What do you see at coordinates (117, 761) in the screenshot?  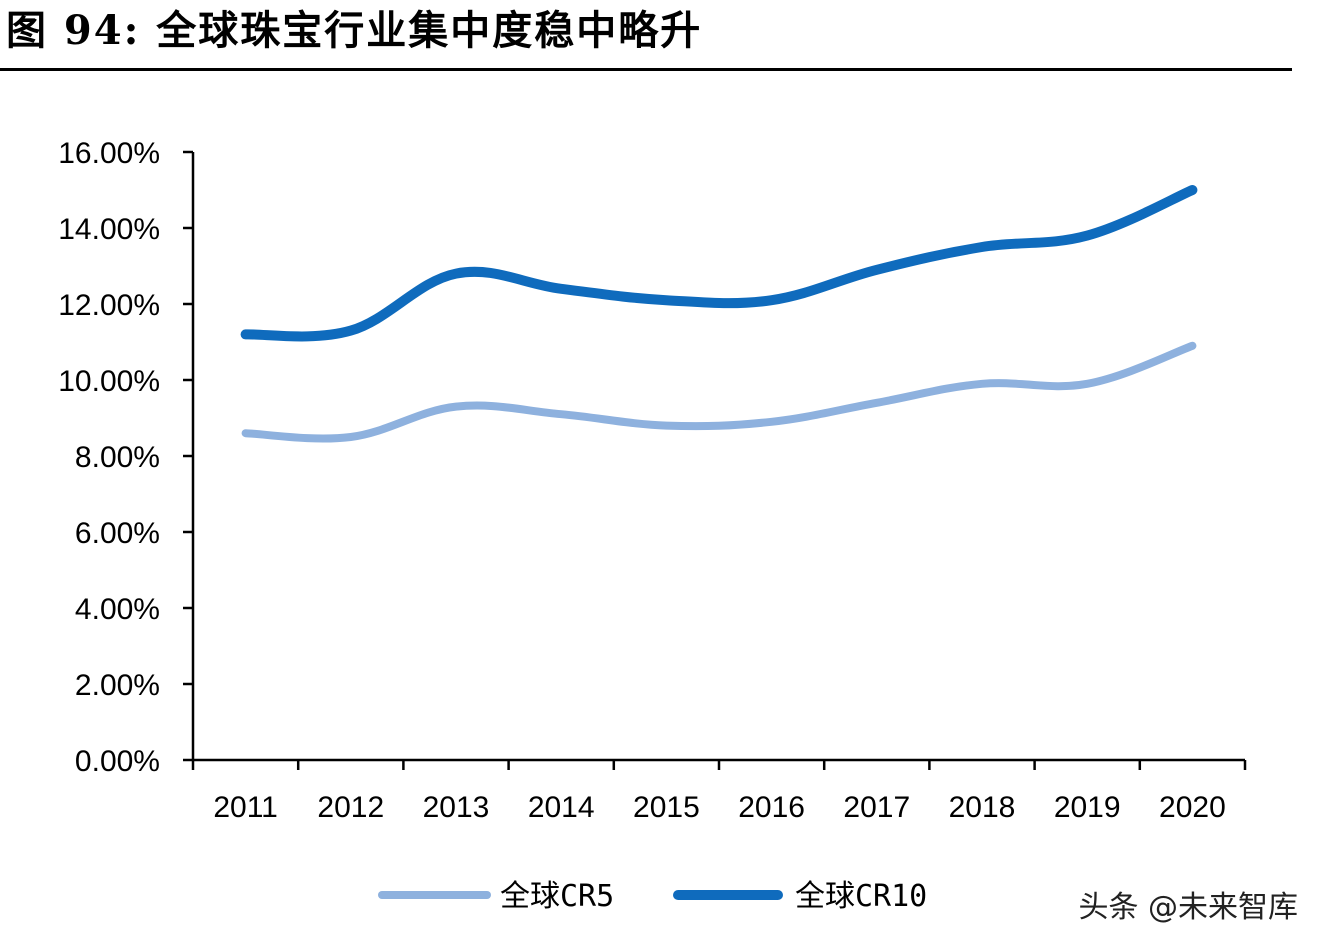 I see `y-tick-label: 0.00%` at bounding box center [117, 761].